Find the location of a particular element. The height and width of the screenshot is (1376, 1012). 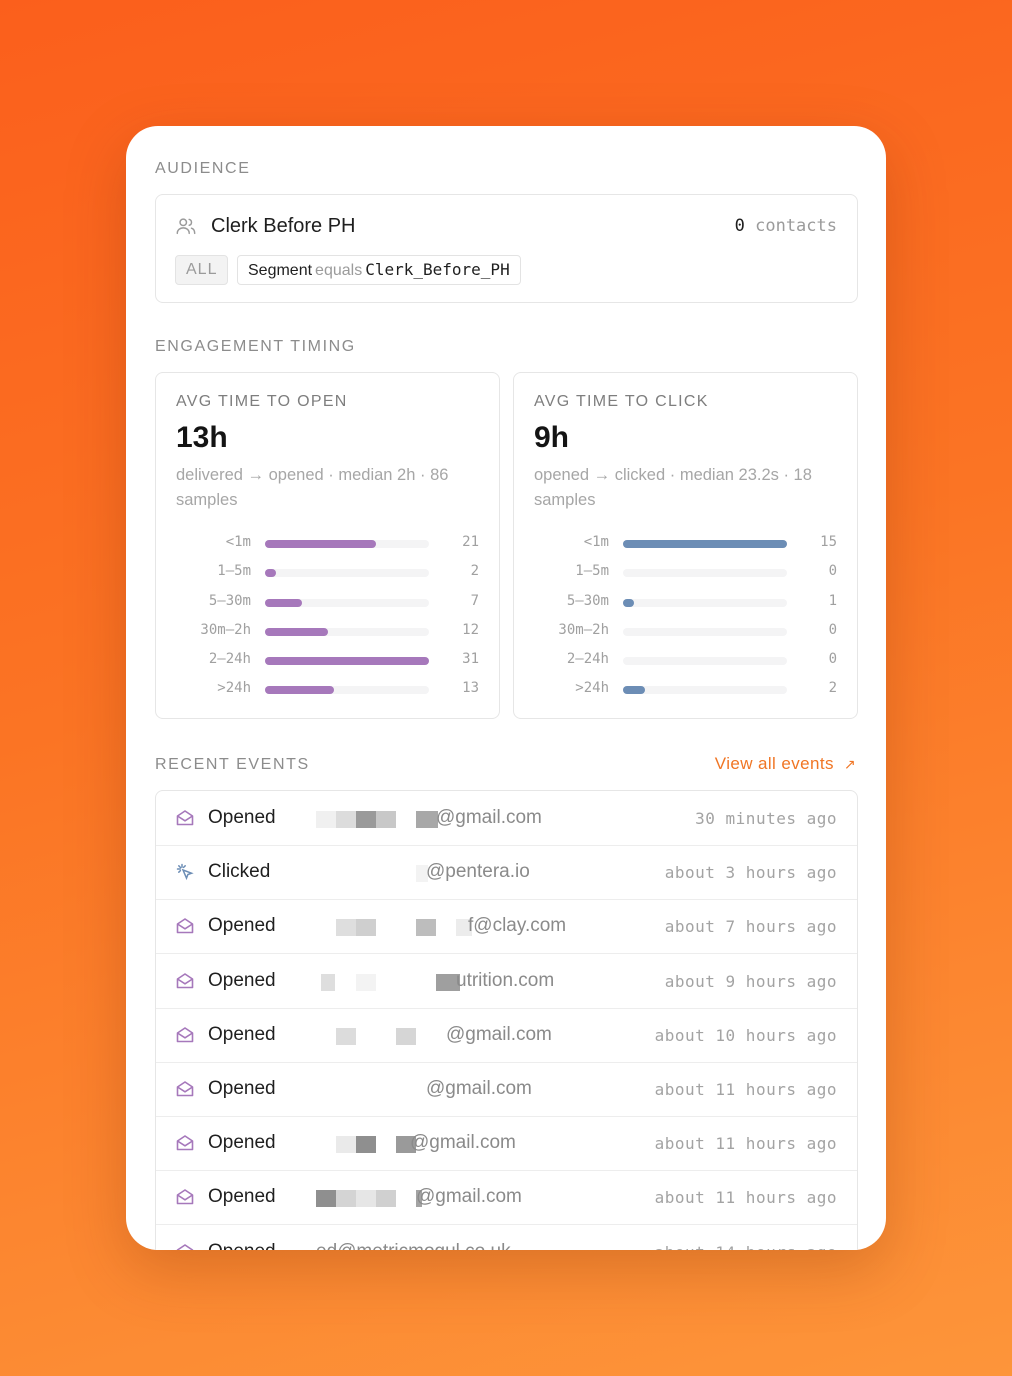

match-all-chip: ALL is located at coordinates (202, 270).